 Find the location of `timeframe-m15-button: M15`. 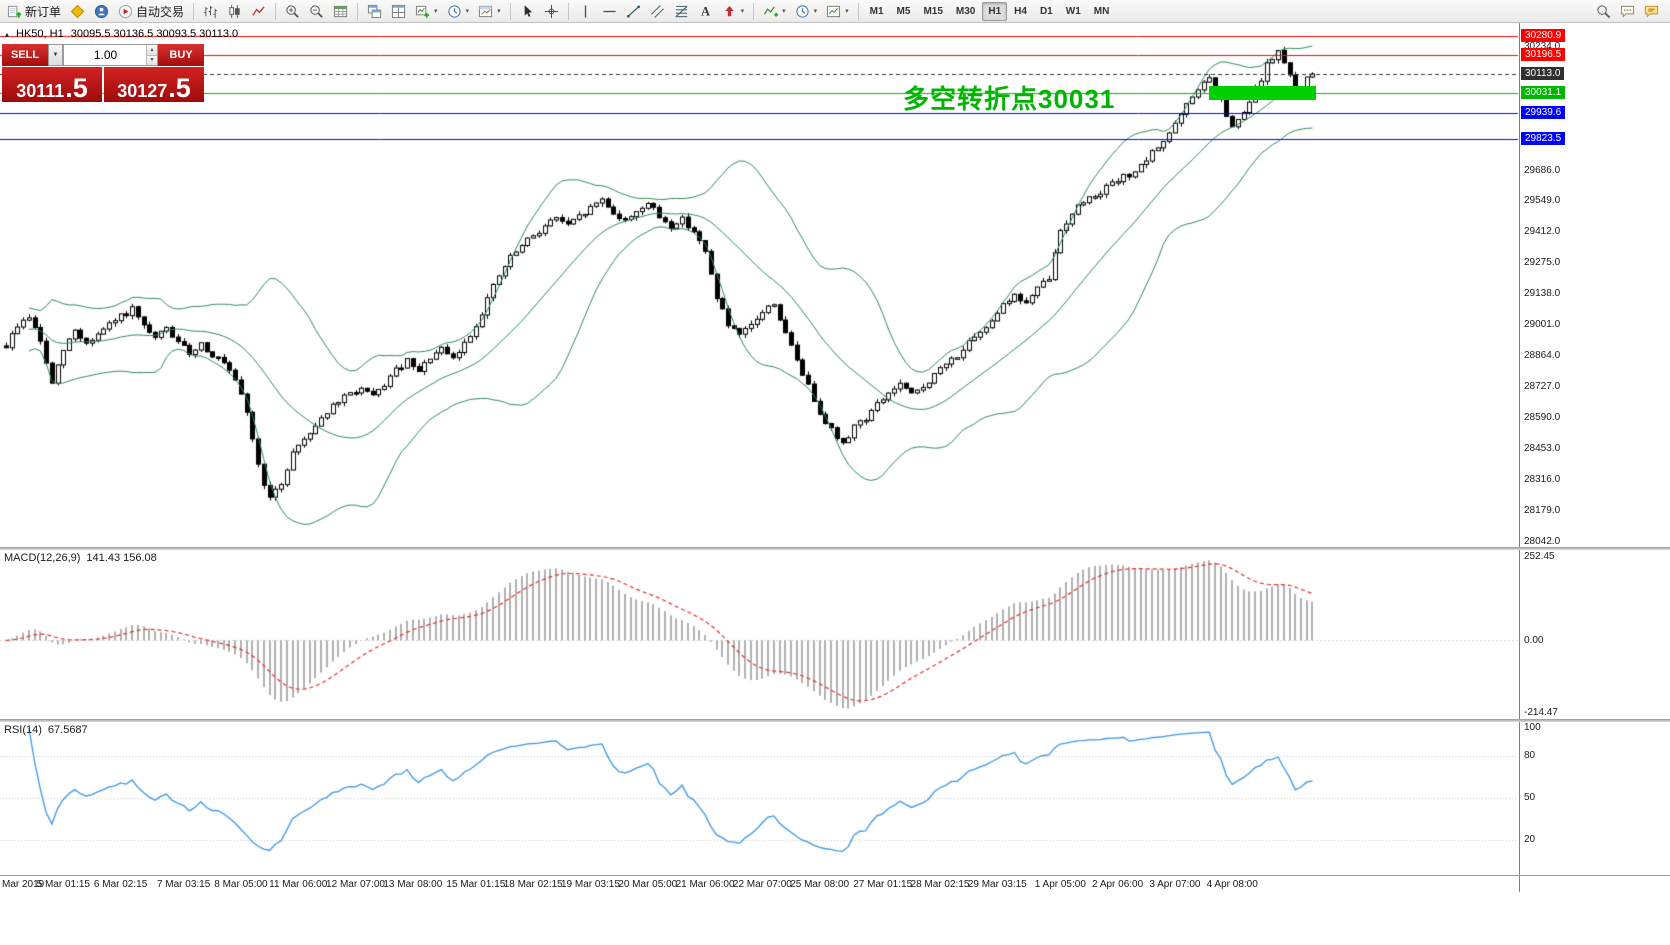

timeframe-m15-button: M15 is located at coordinates (933, 11).